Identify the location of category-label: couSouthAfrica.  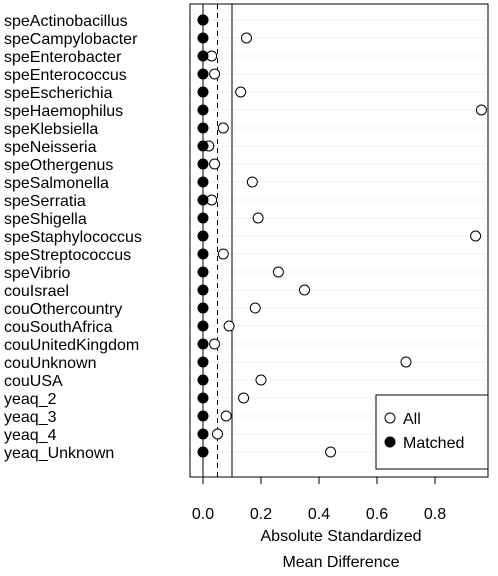
(58, 327).